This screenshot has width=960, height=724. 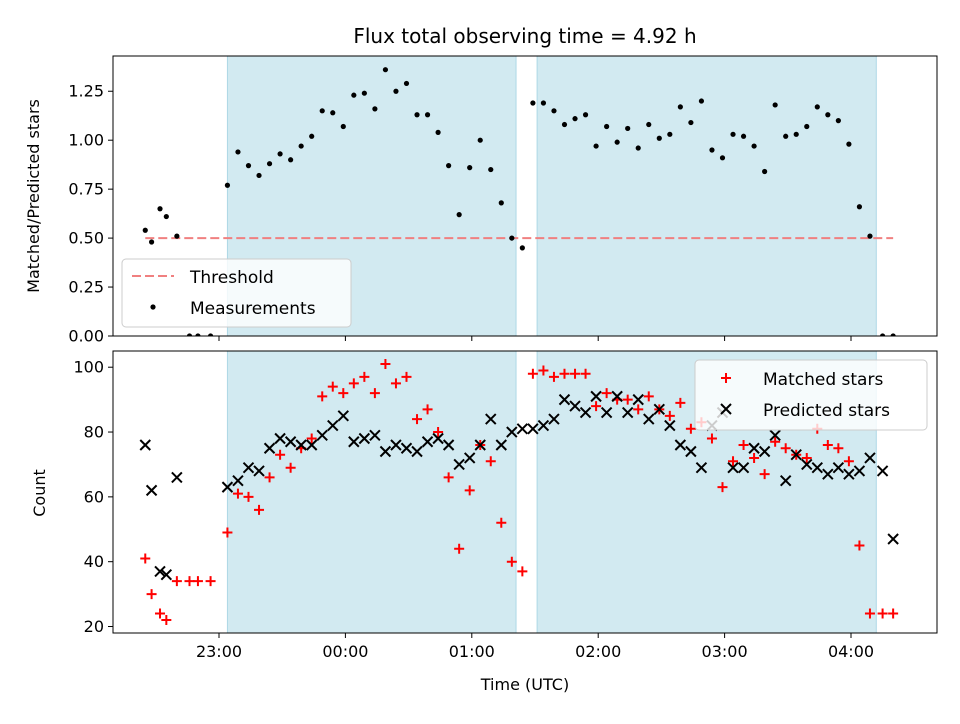 I want to click on legend-label-matched: Matched stars, so click(x=823, y=380).